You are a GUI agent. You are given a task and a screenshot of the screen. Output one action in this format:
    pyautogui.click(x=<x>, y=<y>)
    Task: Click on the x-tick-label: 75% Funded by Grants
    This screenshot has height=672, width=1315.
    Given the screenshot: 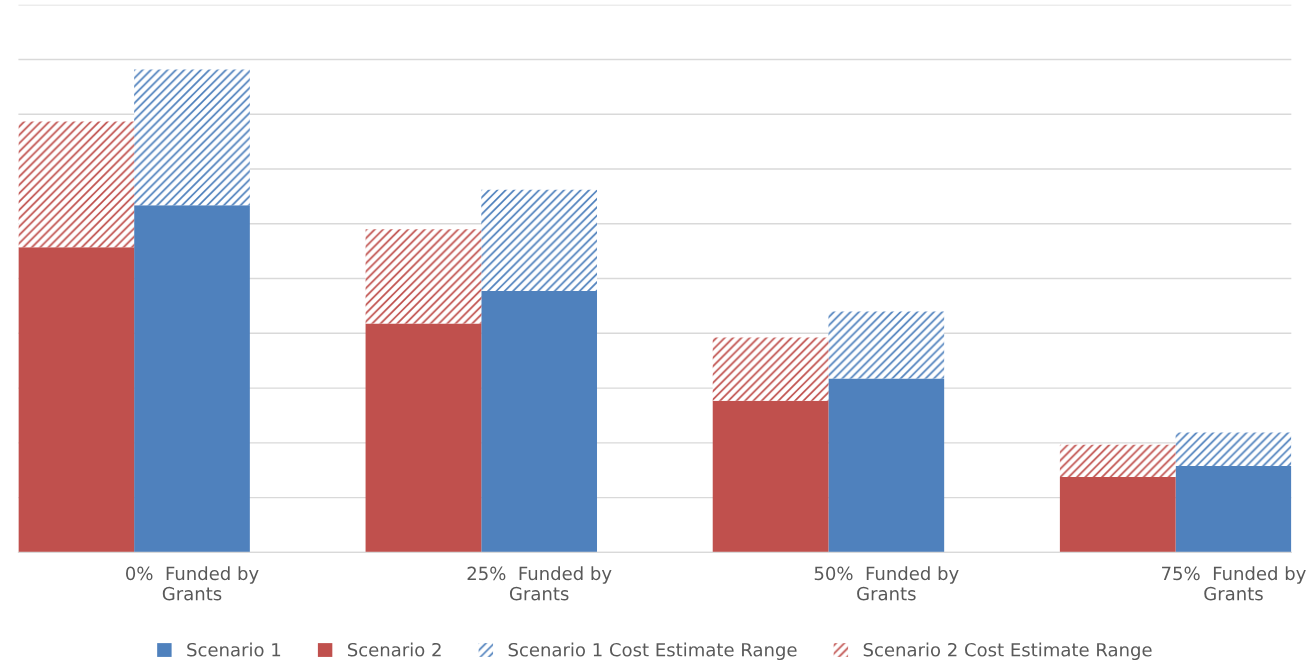 What is the action you would take?
    pyautogui.click(x=1234, y=583)
    